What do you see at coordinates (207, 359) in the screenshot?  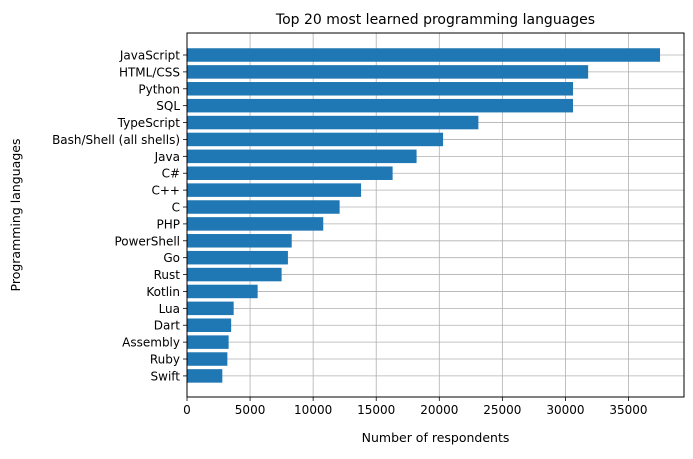 I see `bar-ruby` at bounding box center [207, 359].